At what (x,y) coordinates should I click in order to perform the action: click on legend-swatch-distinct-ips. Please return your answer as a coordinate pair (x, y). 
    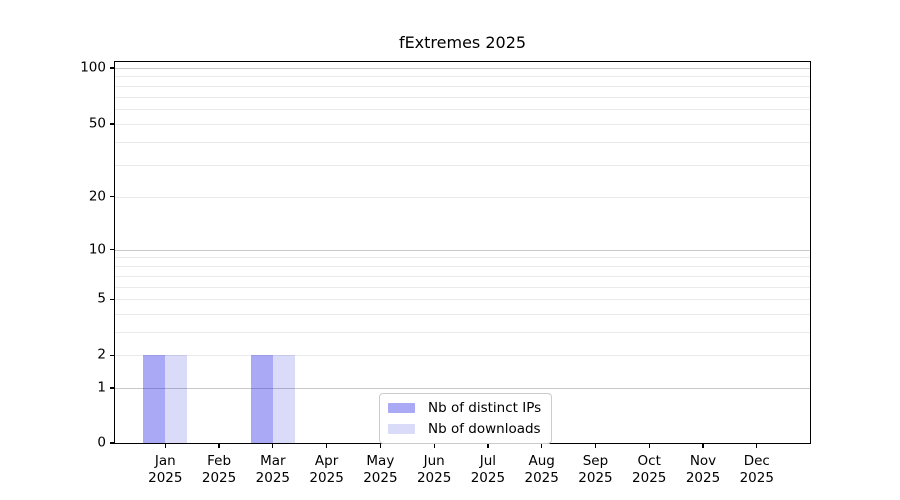
    Looking at the image, I should click on (401, 408).